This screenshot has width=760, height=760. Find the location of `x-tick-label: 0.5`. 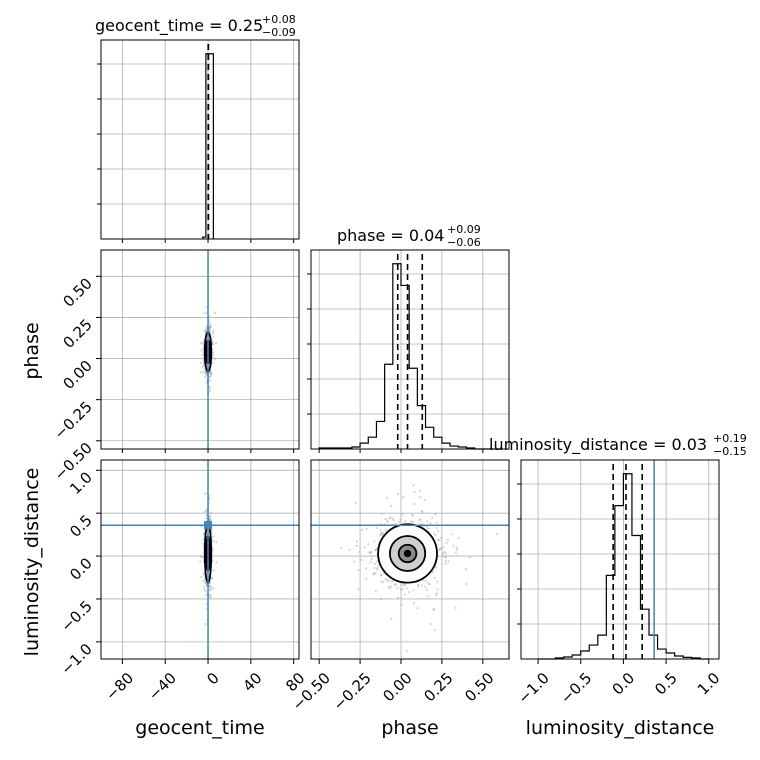

x-tick-label: 0.5 is located at coordinates (666, 684).